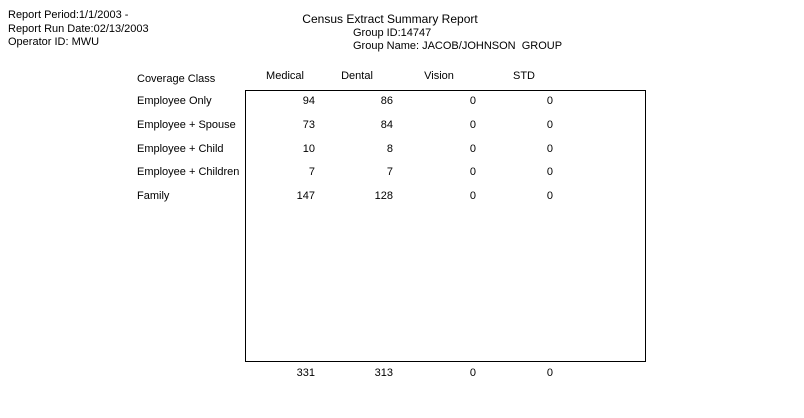 The height and width of the screenshot is (418, 804). What do you see at coordinates (188, 172) in the screenshot?
I see `row-label-employee-children: Employee + Children` at bounding box center [188, 172].